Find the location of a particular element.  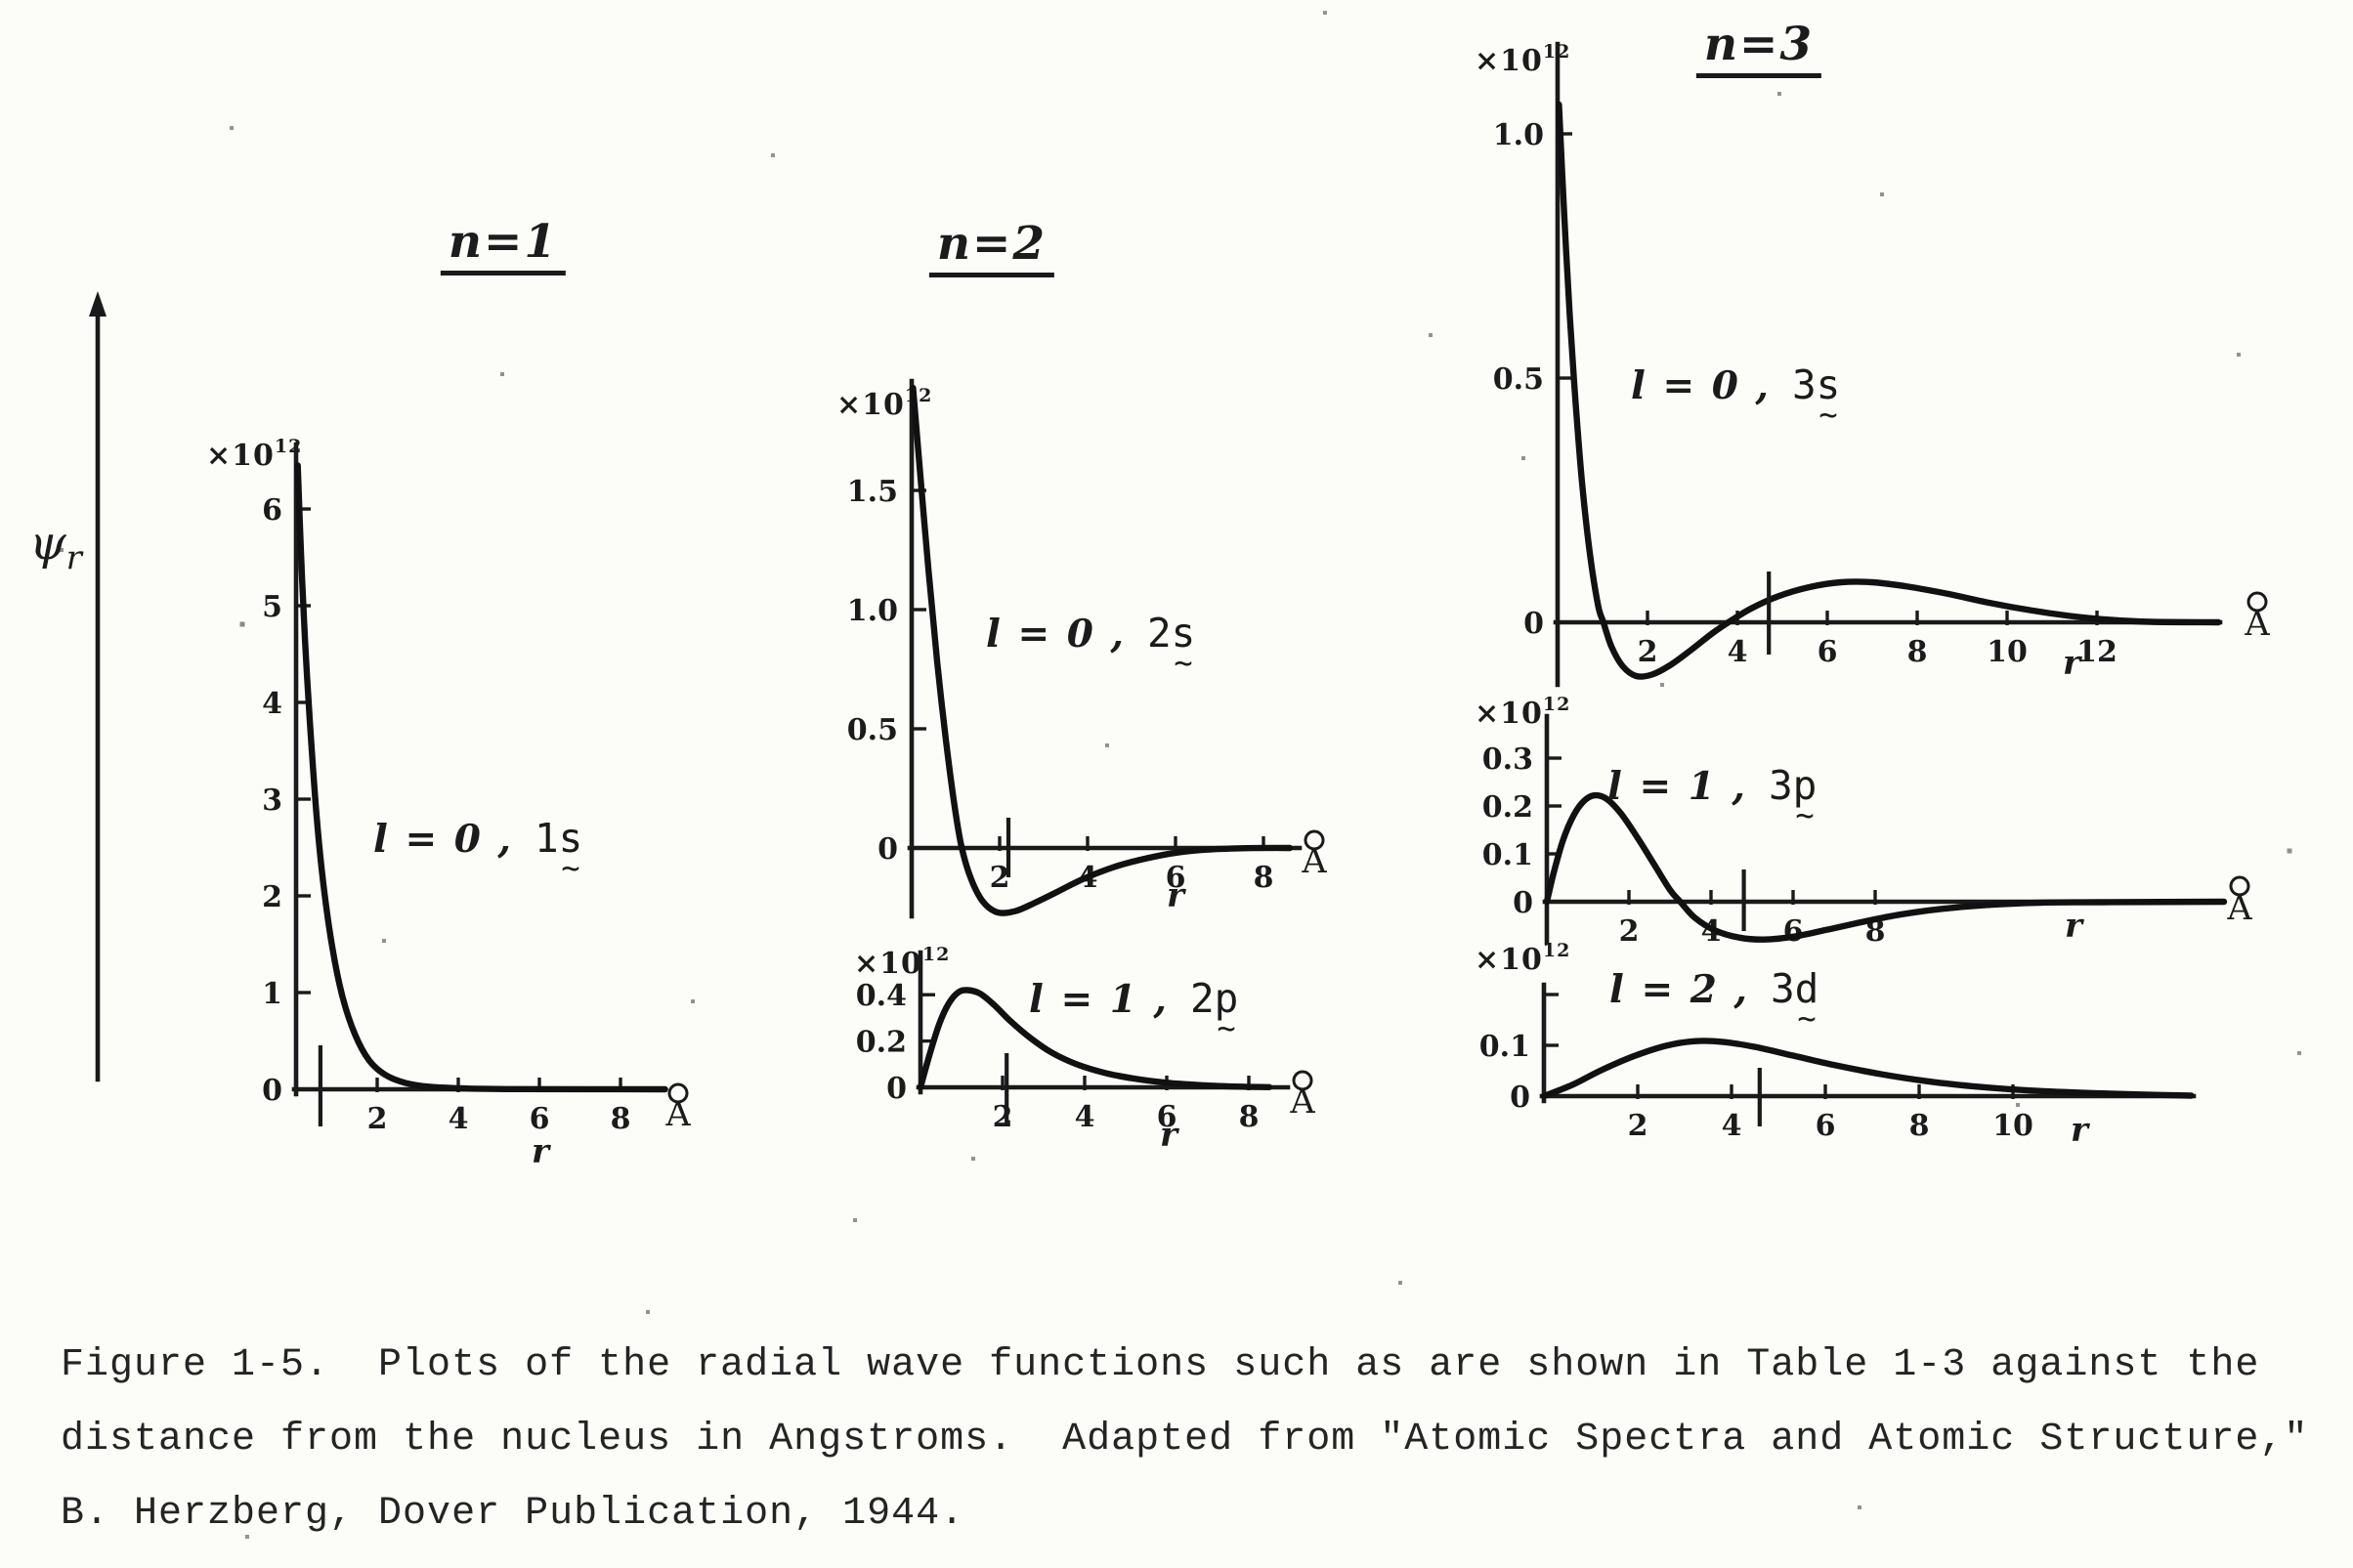

x-tick-label: 12 is located at coordinates (2097, 652).